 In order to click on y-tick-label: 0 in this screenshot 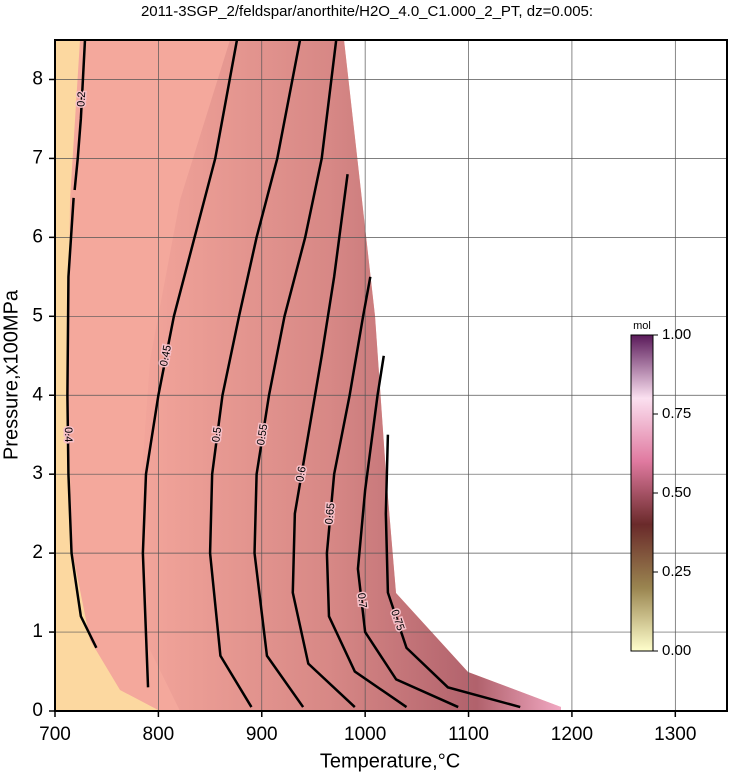, I will do `click(37, 710)`.